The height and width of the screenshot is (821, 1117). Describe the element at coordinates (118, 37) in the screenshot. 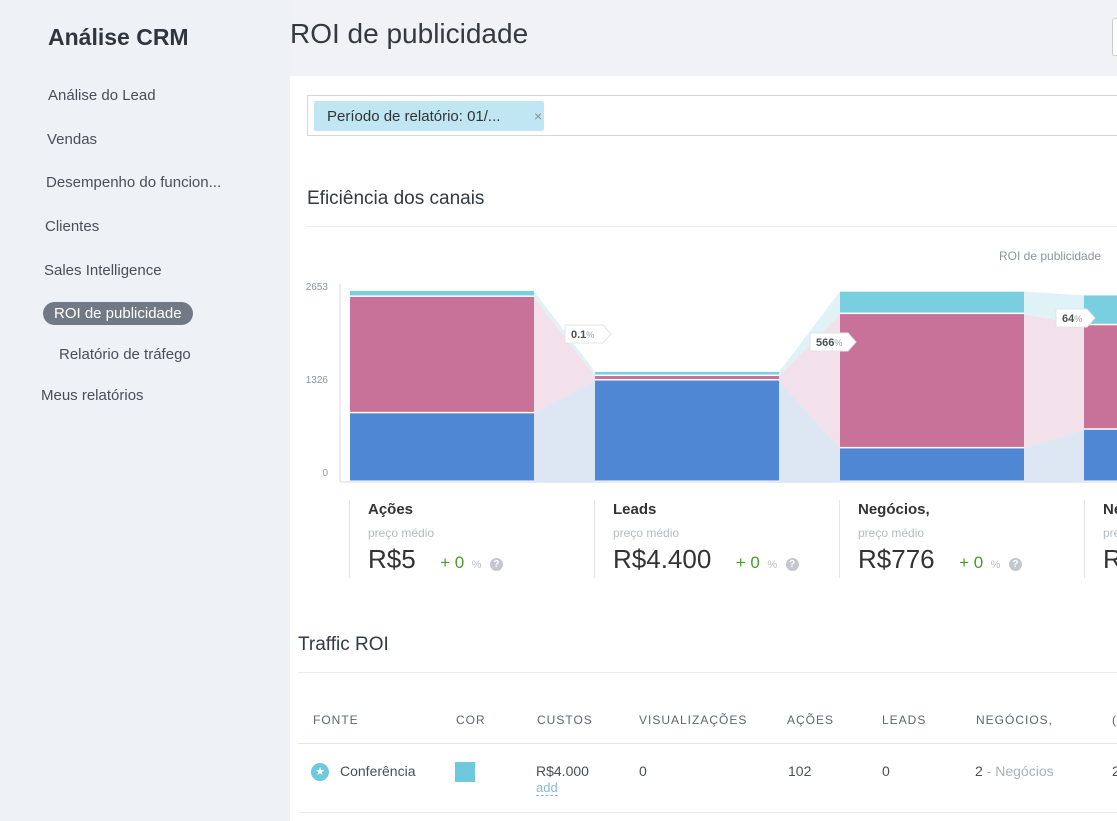

I see `sidebar-title: Análise CRM` at that location.